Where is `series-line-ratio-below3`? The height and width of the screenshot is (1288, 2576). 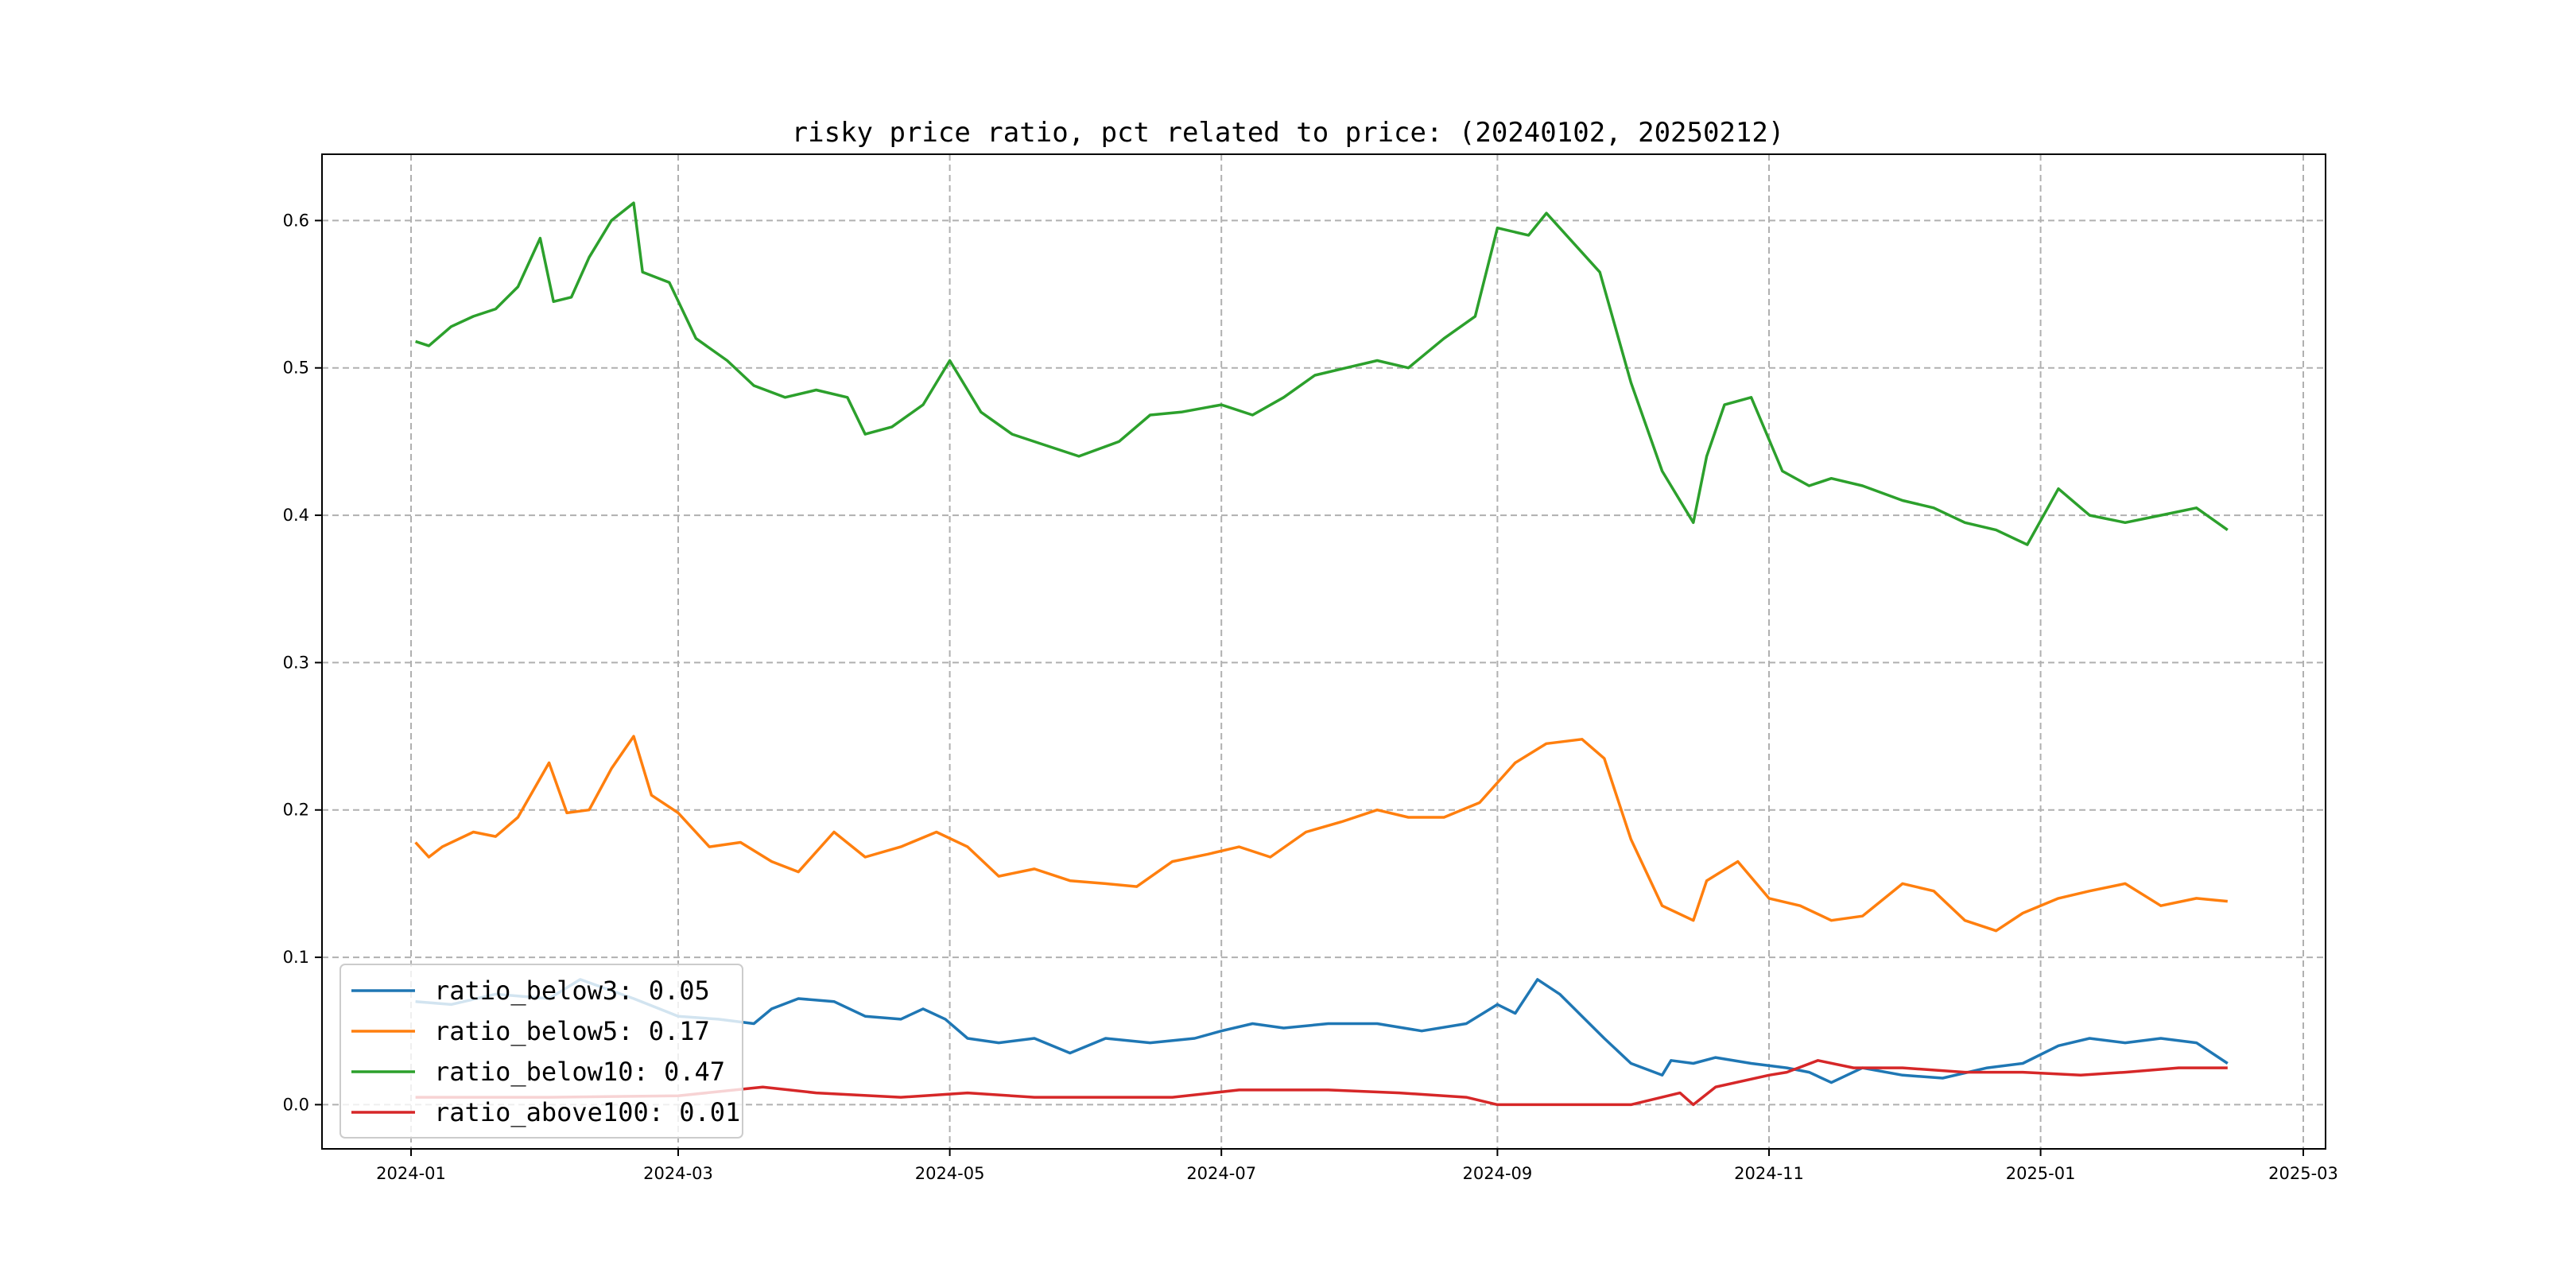 series-line-ratio-below3 is located at coordinates (1322, 1031).